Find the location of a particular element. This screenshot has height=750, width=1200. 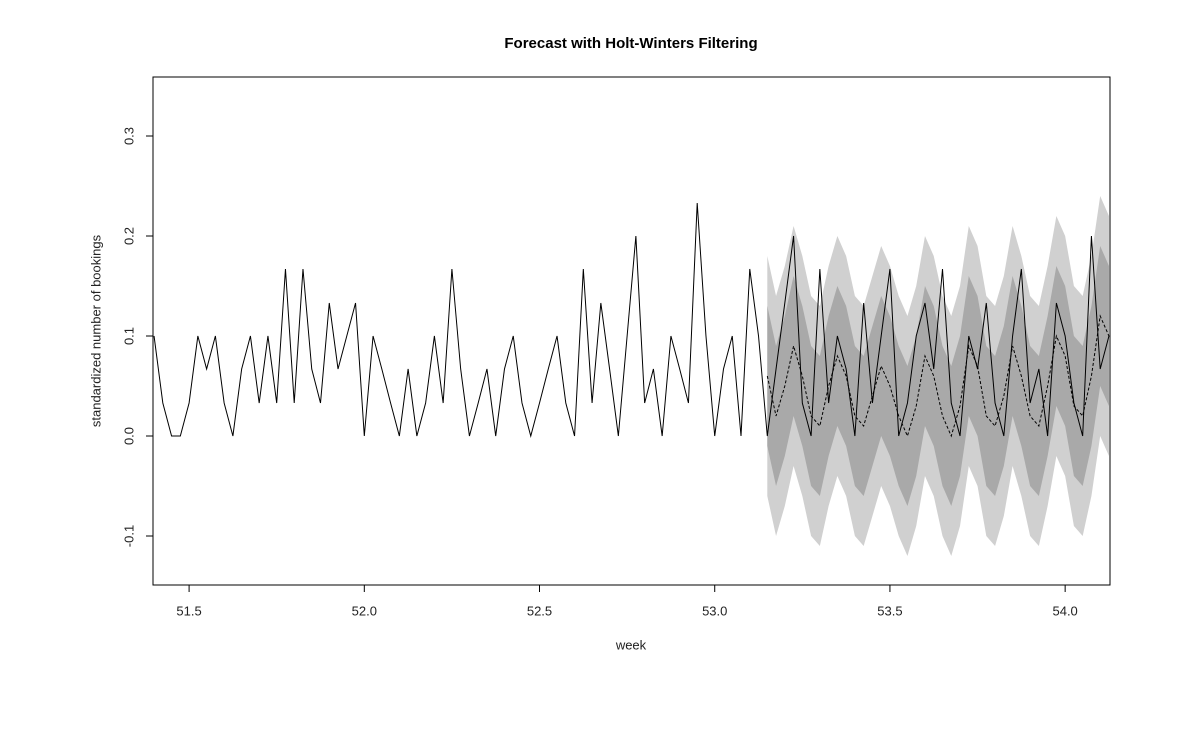

y-axis-label: standardized number of bookings is located at coordinates (95, 330).